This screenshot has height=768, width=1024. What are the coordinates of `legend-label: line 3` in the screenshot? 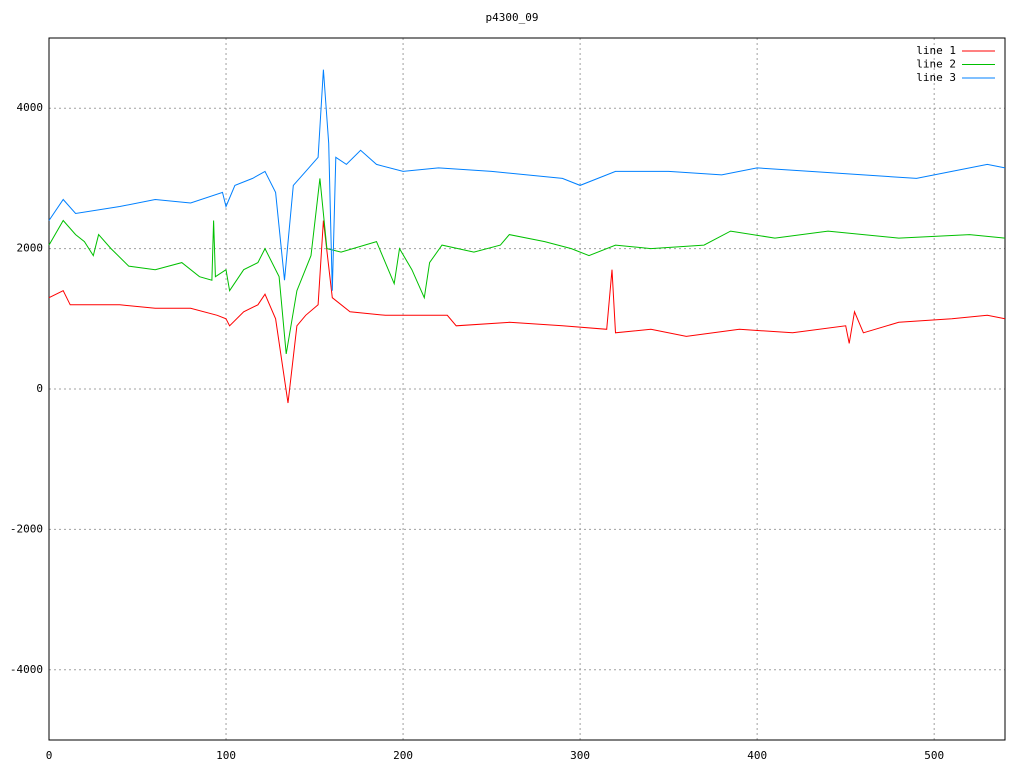 It's located at (936, 77).